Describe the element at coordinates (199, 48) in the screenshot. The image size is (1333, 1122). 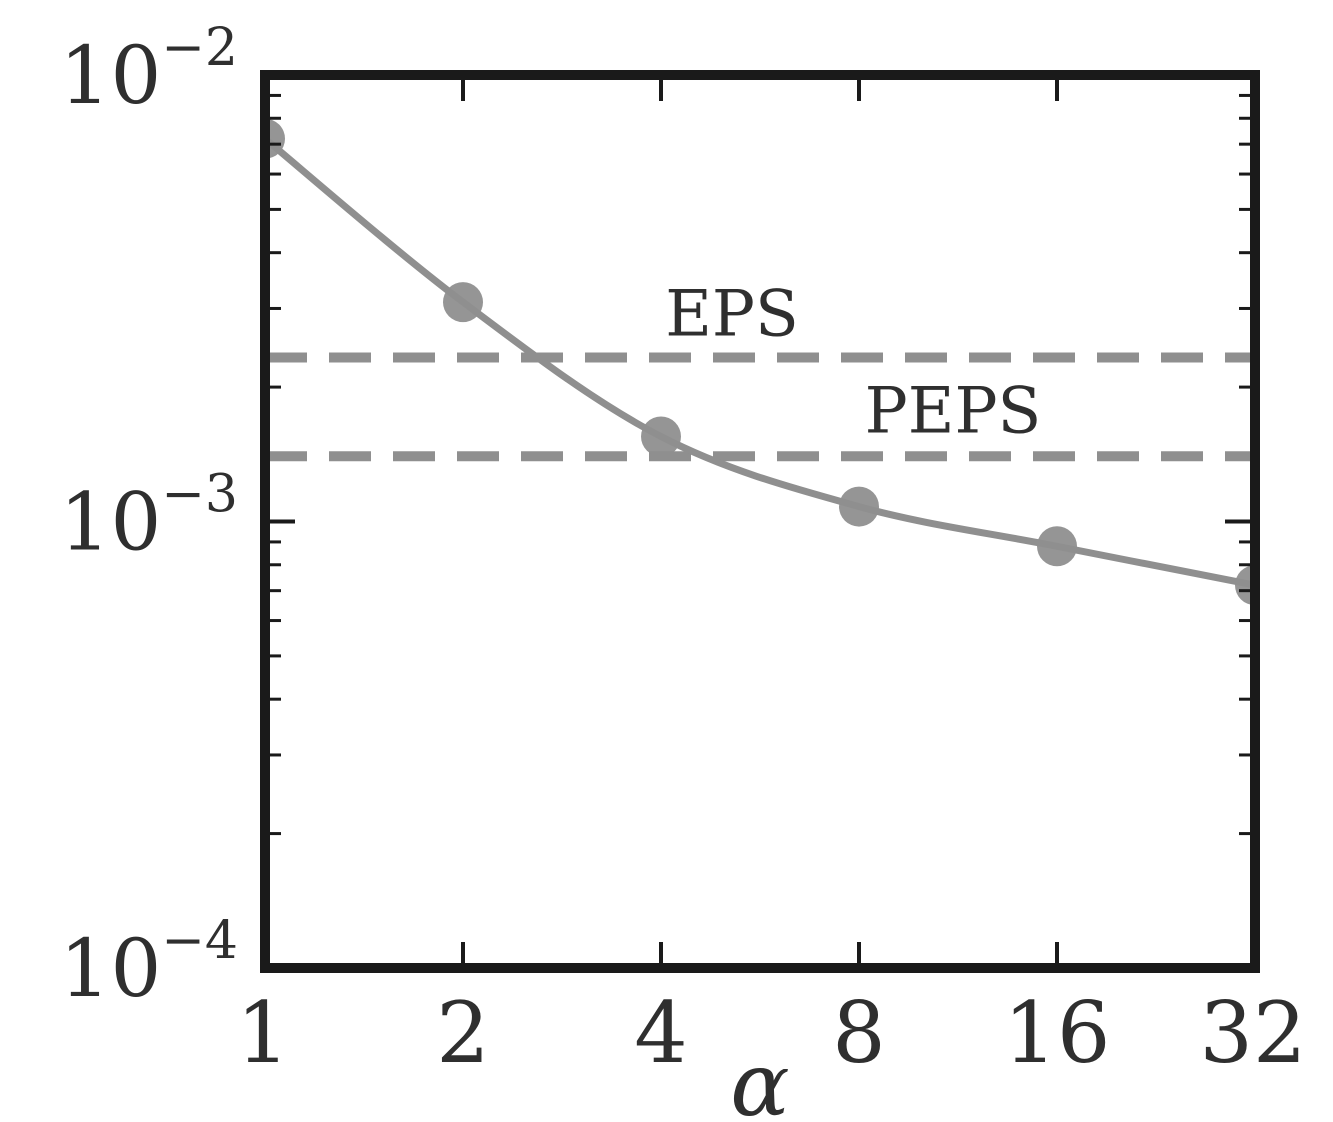
I see `ytick-label-exponent: −2` at that location.